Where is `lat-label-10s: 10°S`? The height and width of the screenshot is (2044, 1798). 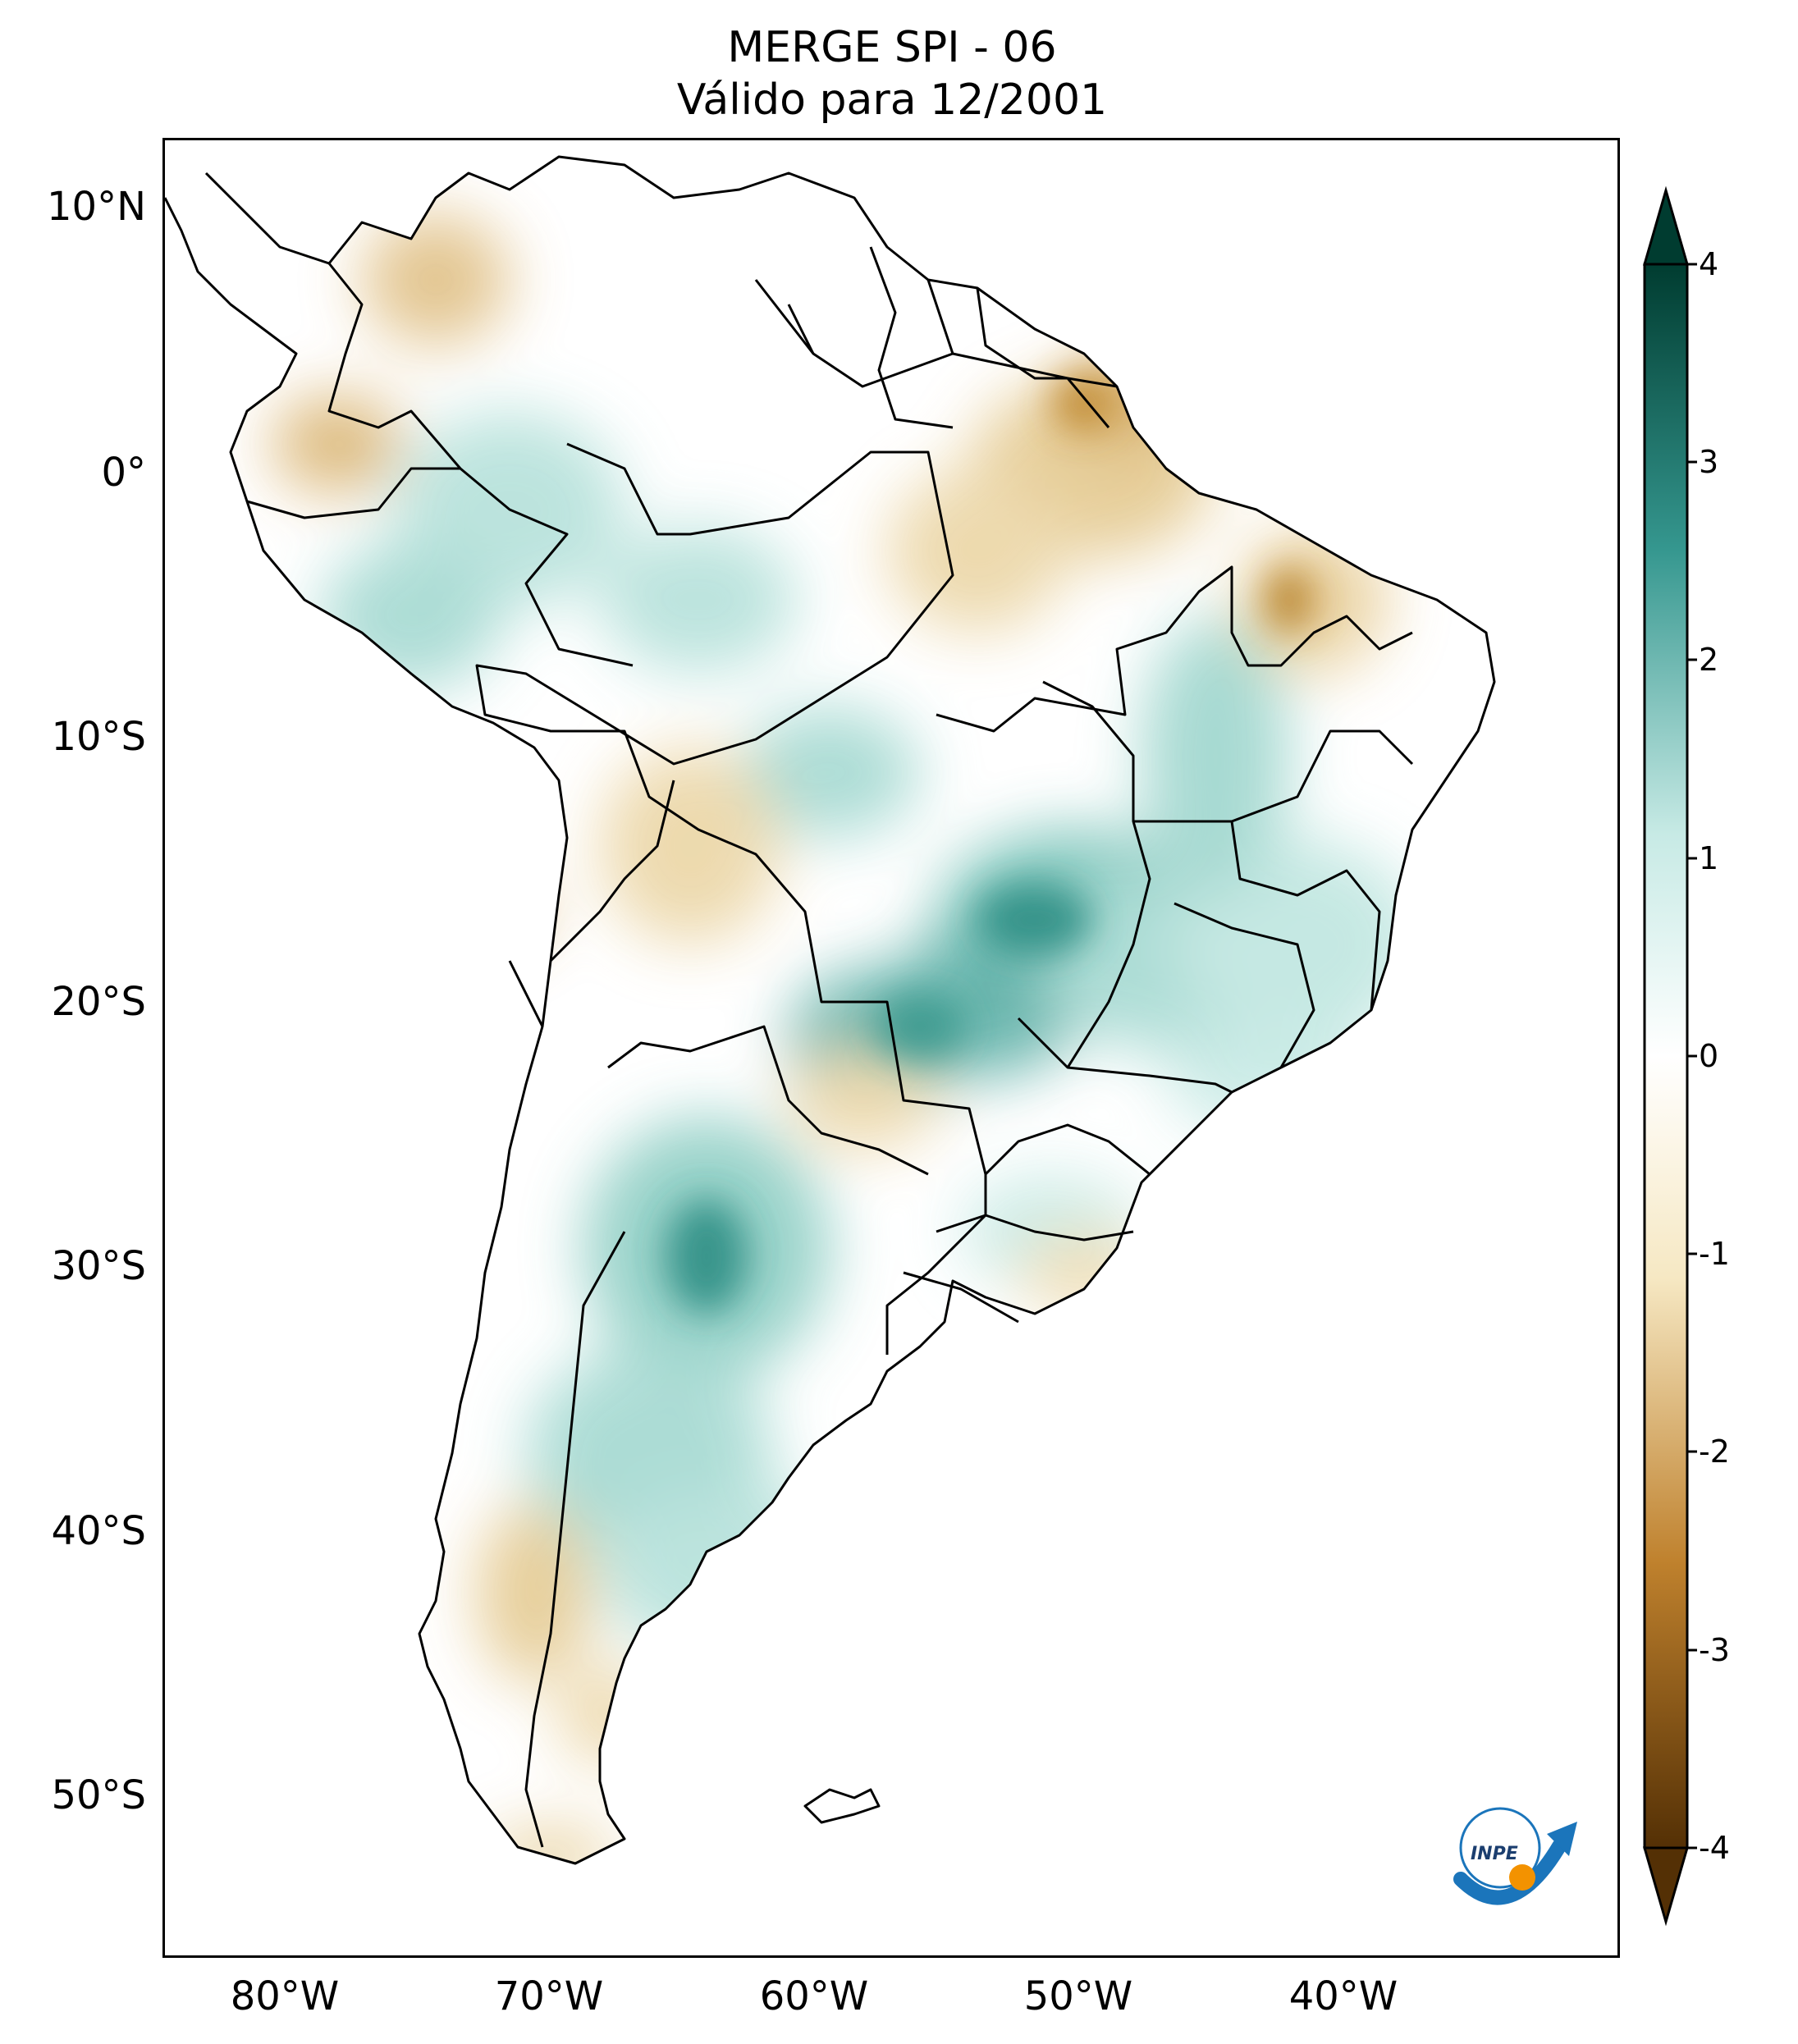
lat-label-10s: 10°S is located at coordinates (98, 737).